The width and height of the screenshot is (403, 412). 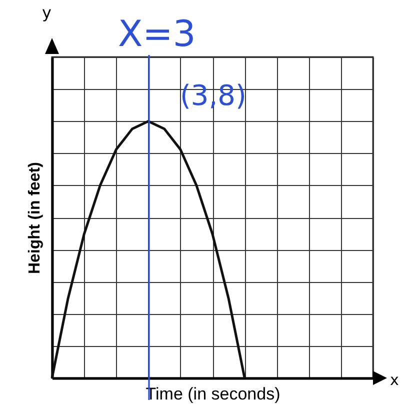 I want to click on text: X=3, so click(x=157, y=34).